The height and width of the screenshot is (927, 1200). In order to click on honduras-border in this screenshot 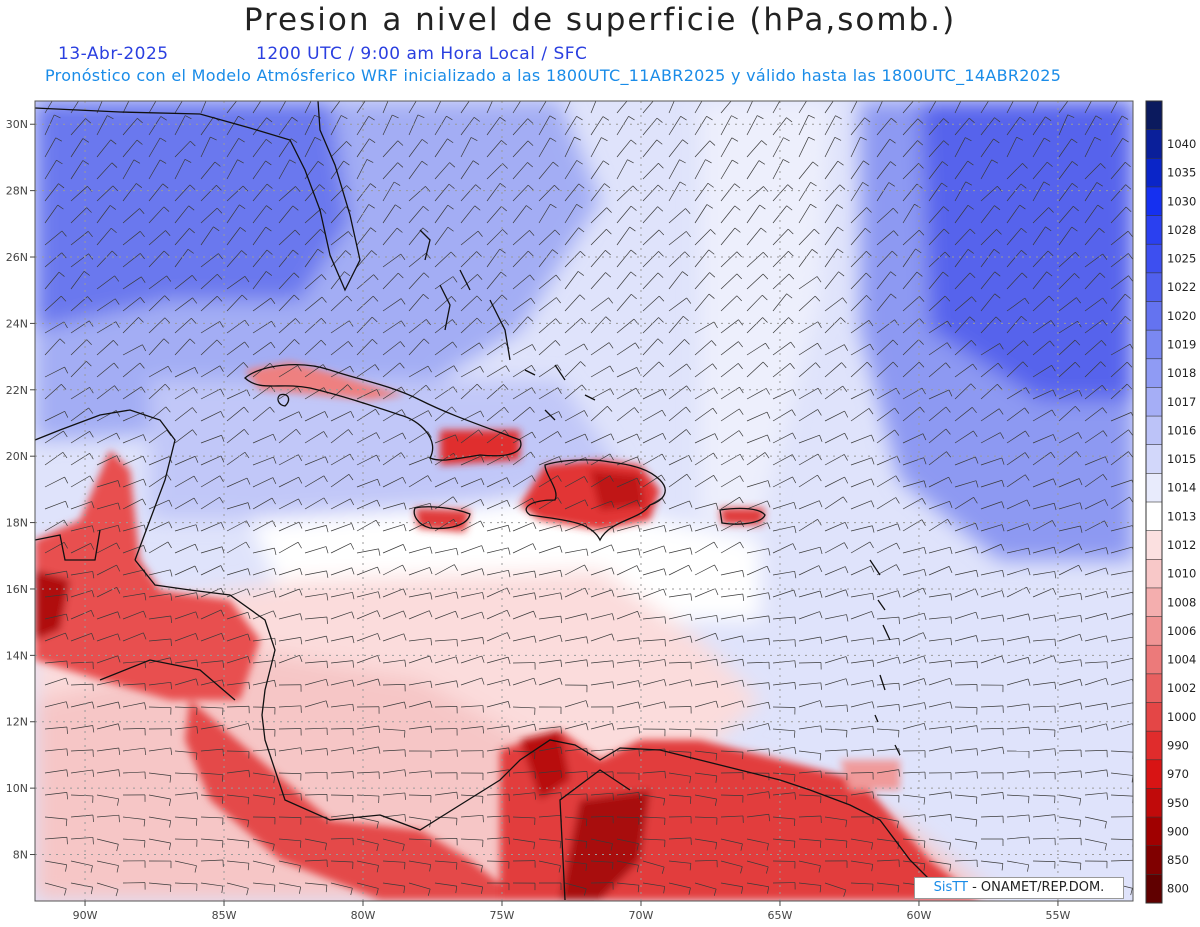, I will do `click(167, 680)`.